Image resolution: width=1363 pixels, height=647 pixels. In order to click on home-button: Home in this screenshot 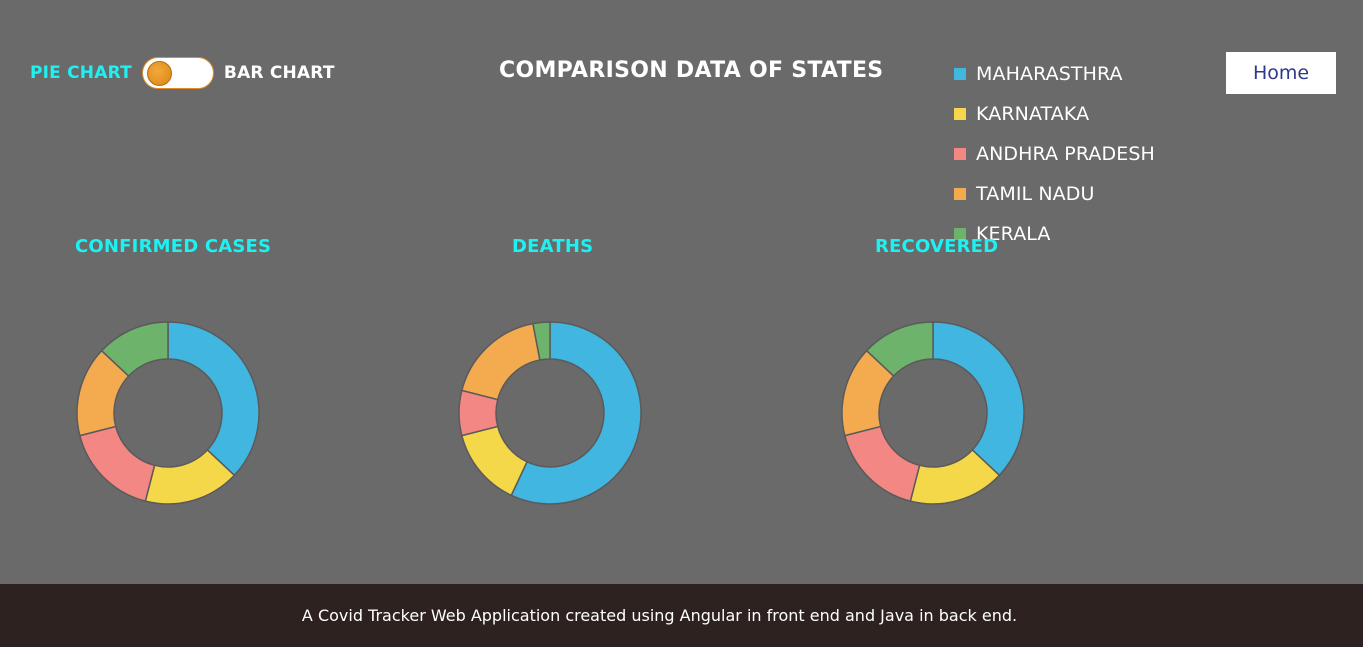, I will do `click(1281, 73)`.